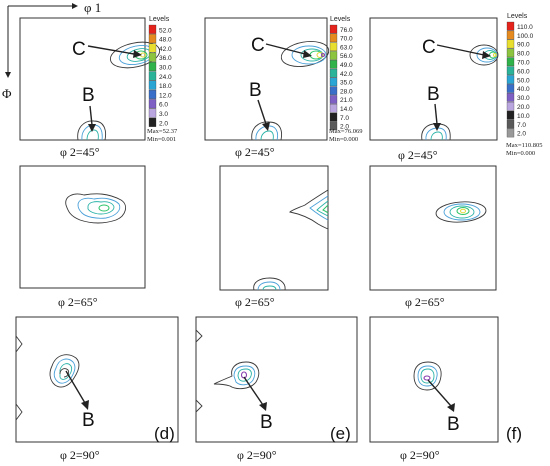  Describe the element at coordinates (523, 71) in the screenshot. I see `legend-level-label: 60.0` at that location.